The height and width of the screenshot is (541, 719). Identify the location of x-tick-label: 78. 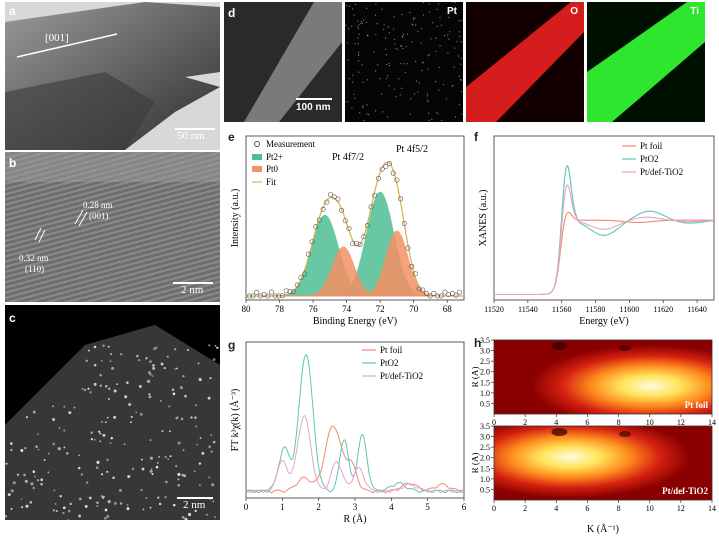
(280, 309).